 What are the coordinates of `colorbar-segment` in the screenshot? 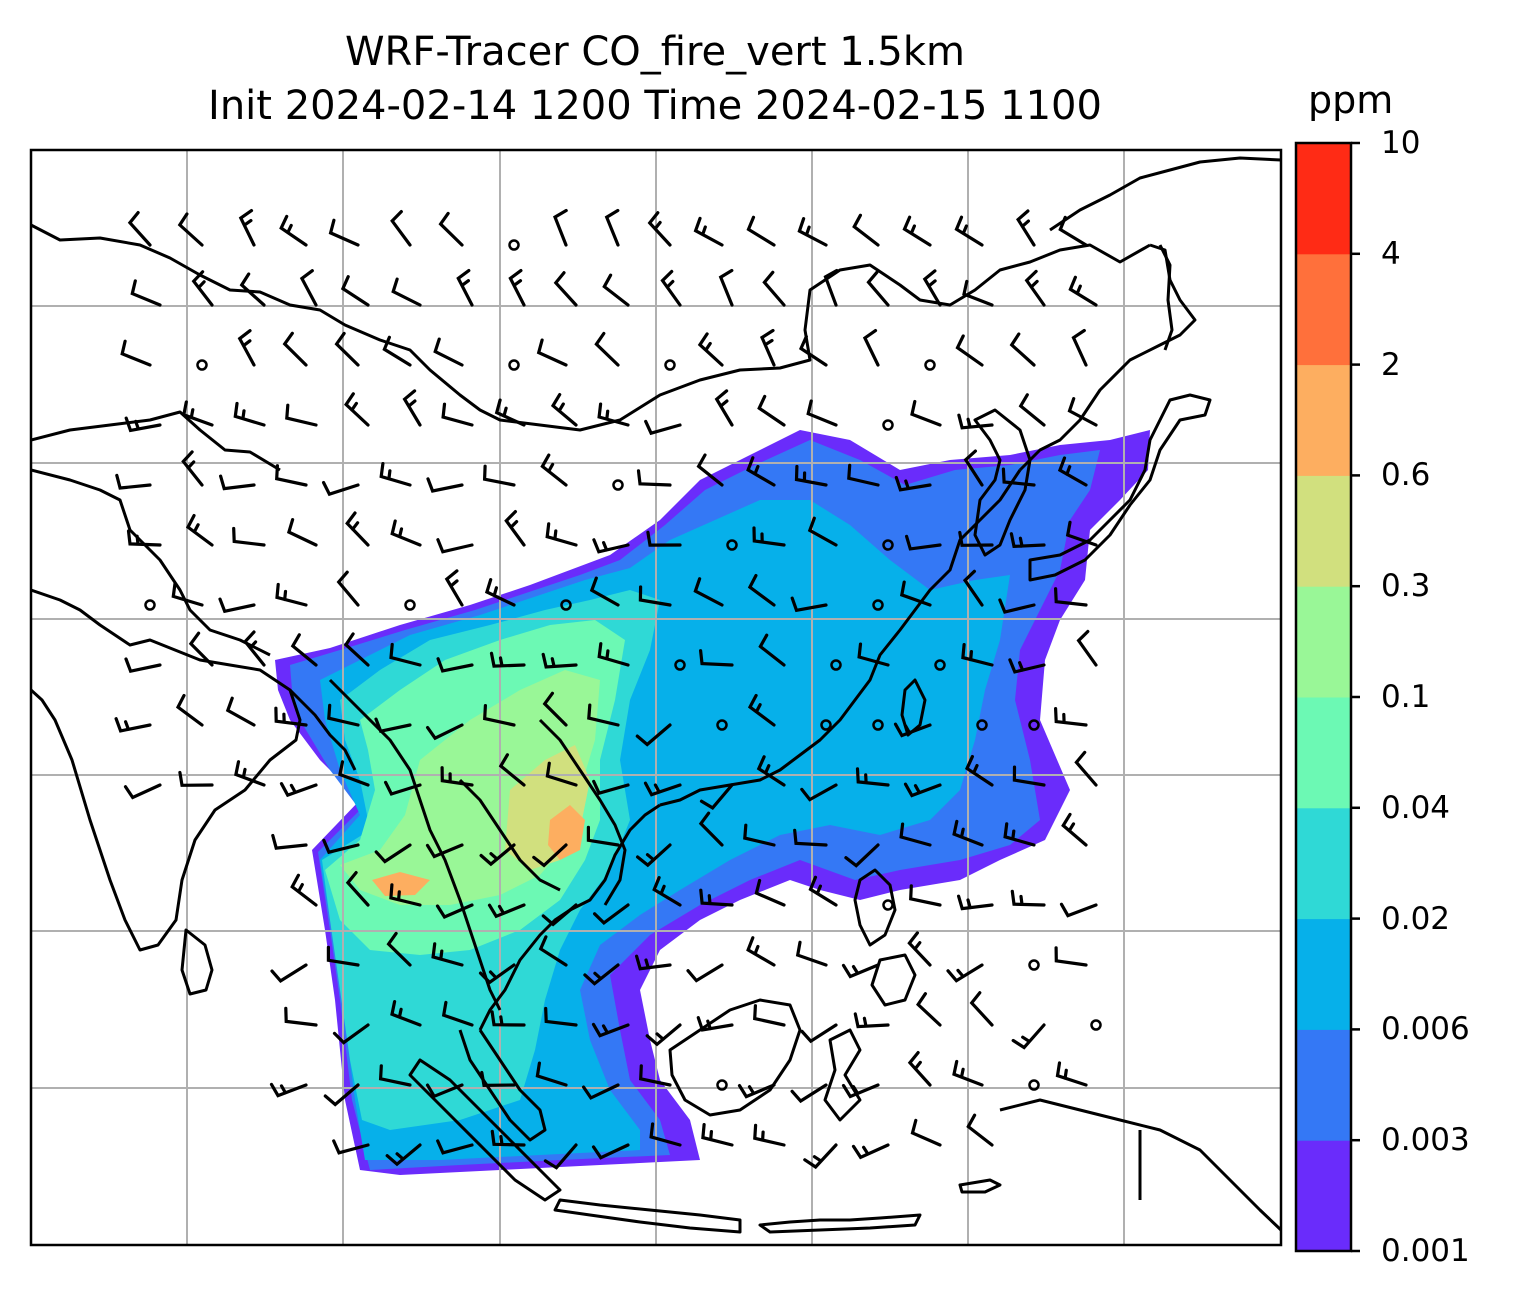 It's located at (1323, 642).